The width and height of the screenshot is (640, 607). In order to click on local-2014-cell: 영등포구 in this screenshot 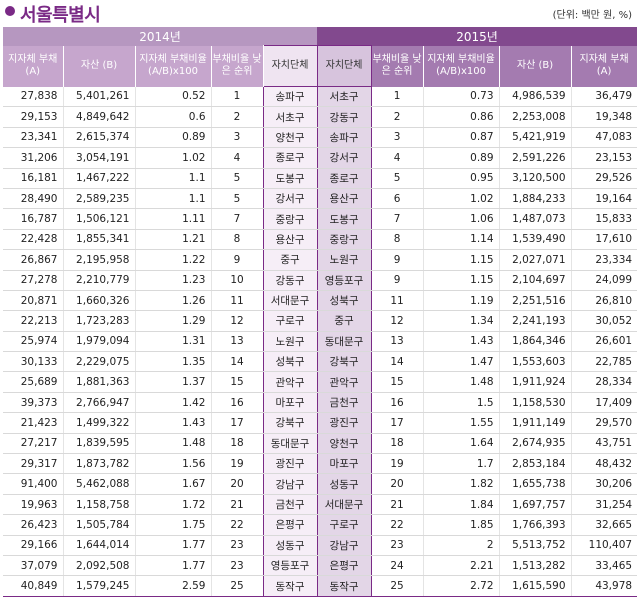, I will do `click(290, 566)`.